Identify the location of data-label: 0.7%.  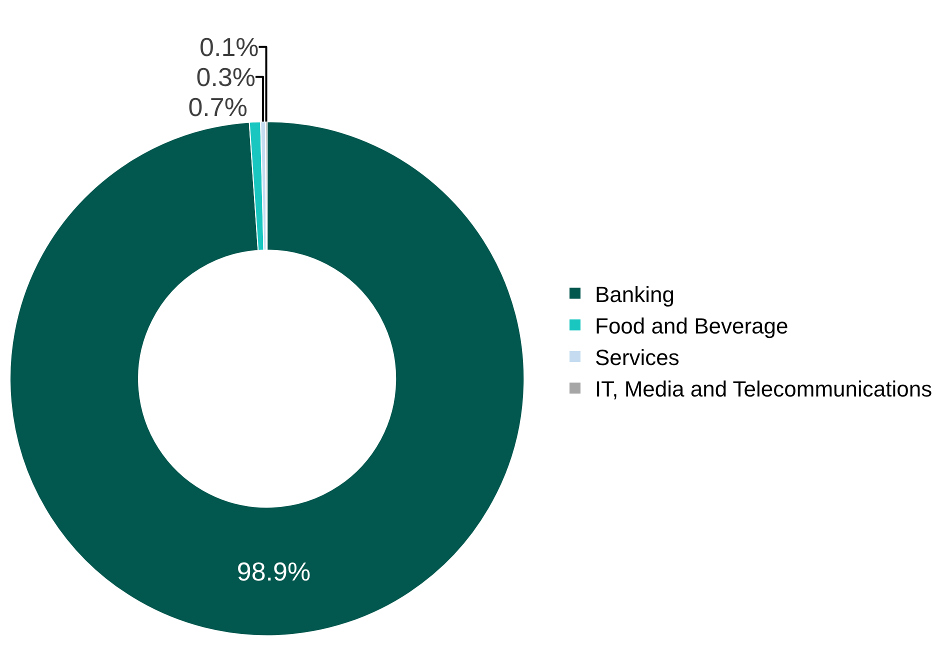
(218, 107).